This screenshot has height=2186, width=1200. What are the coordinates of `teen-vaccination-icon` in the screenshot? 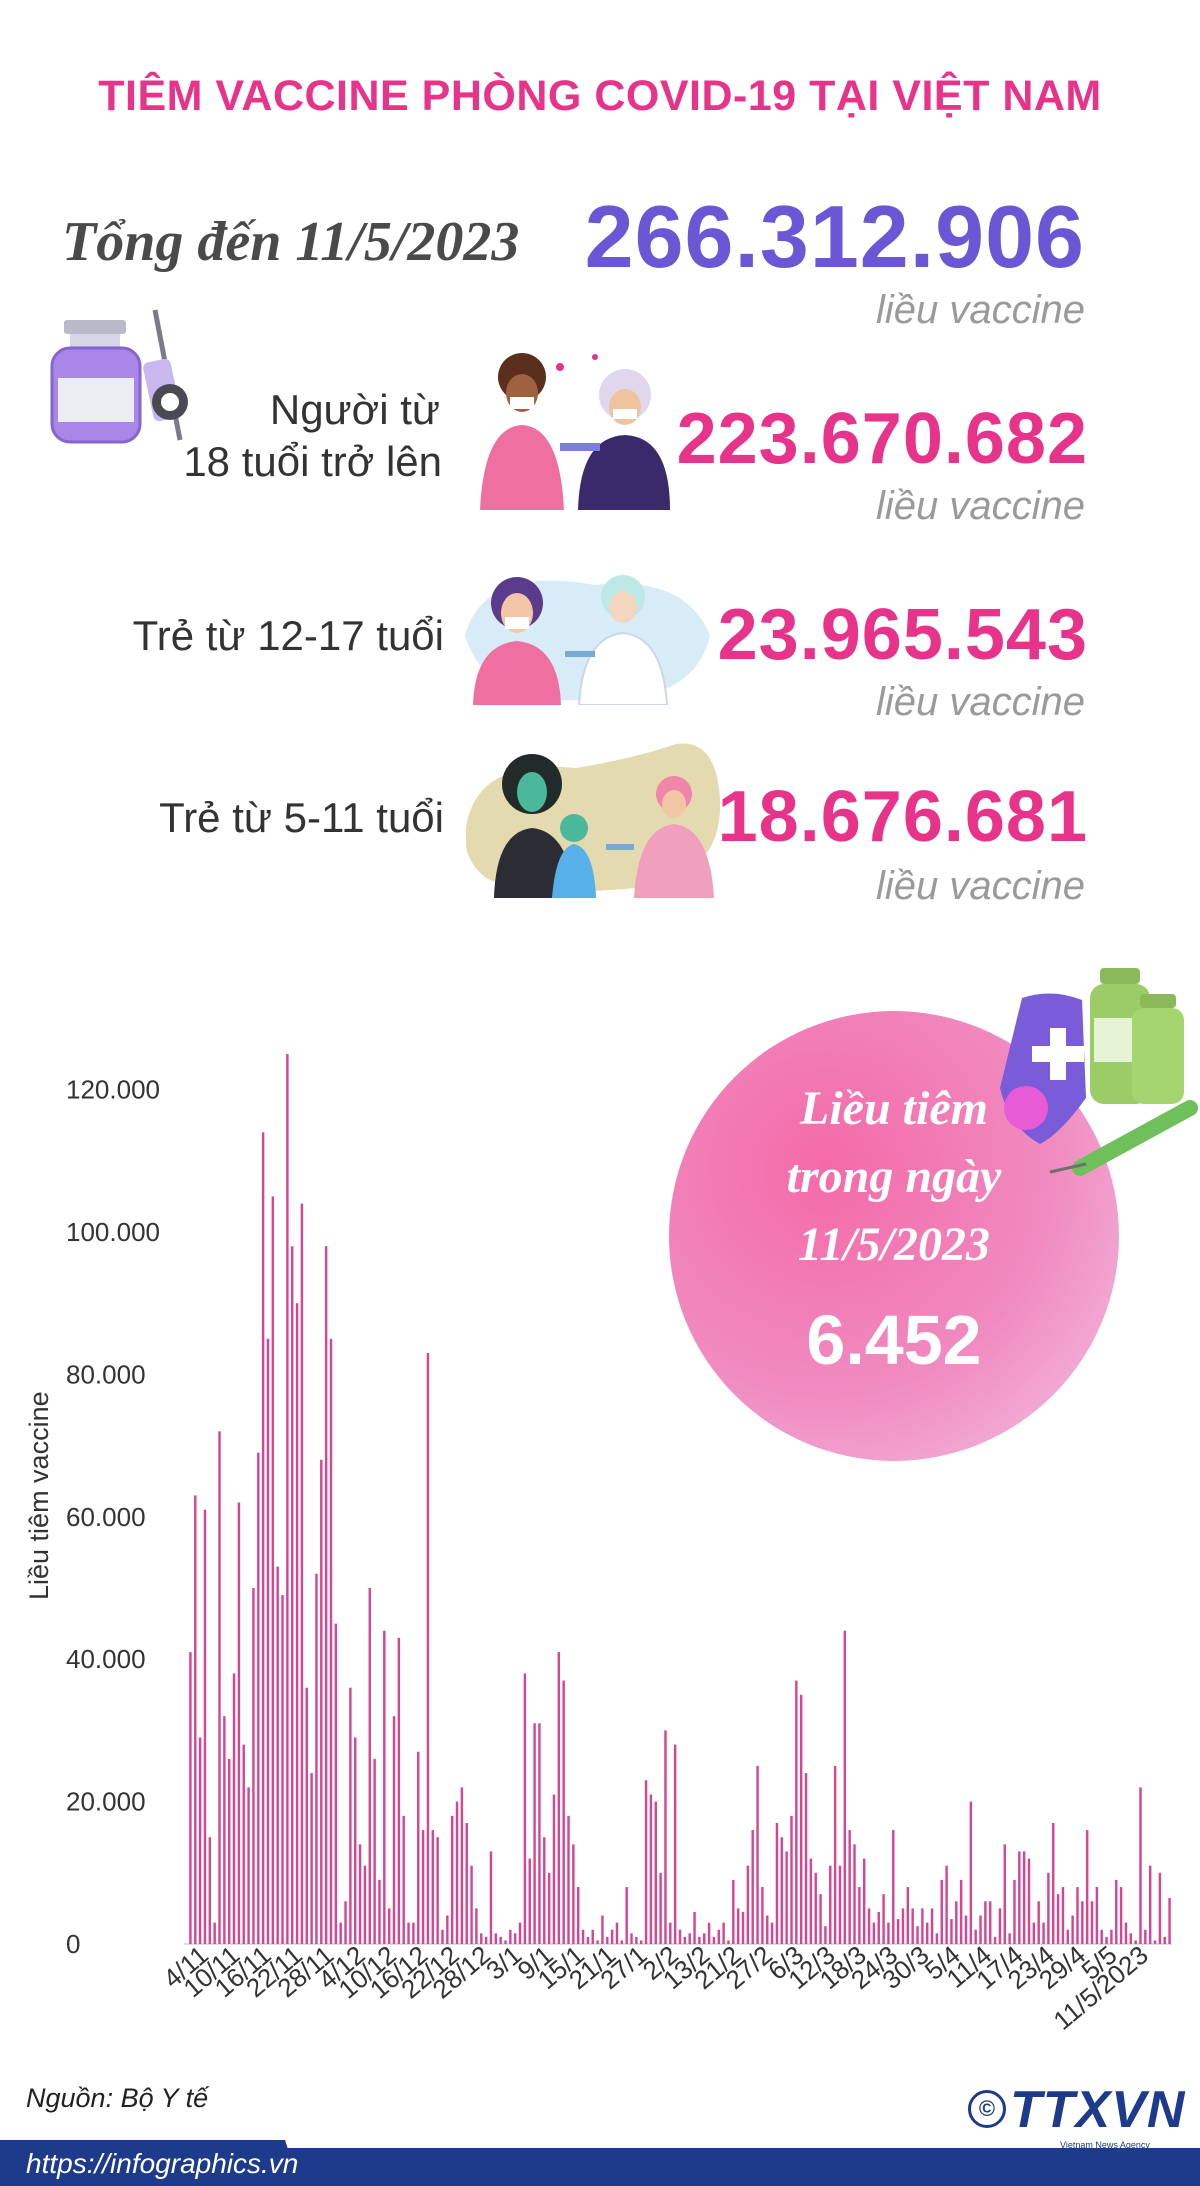 It's located at (587, 640).